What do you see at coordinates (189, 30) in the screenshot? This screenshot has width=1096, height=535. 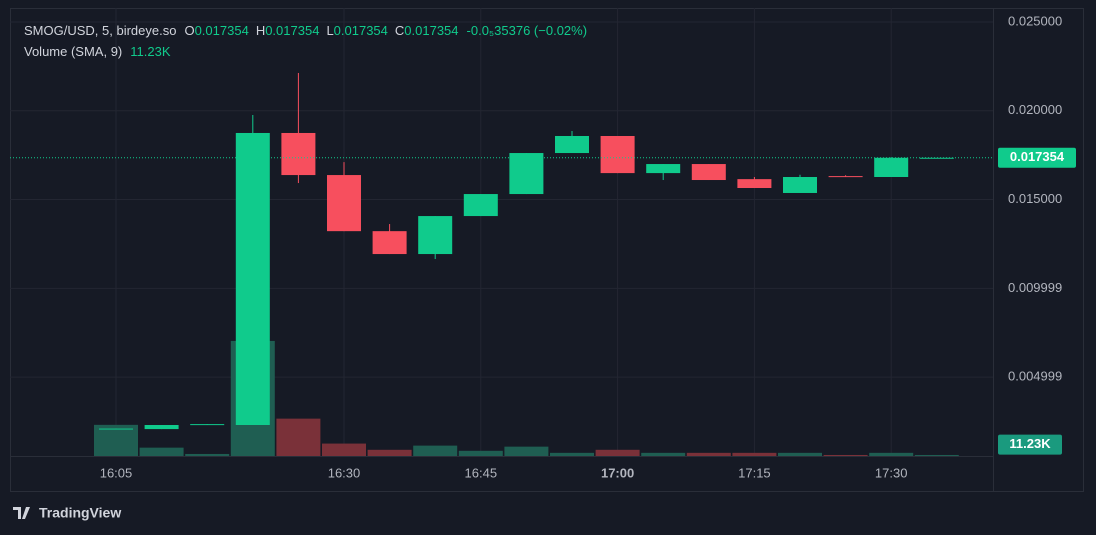 I see `ohlc-key: O` at bounding box center [189, 30].